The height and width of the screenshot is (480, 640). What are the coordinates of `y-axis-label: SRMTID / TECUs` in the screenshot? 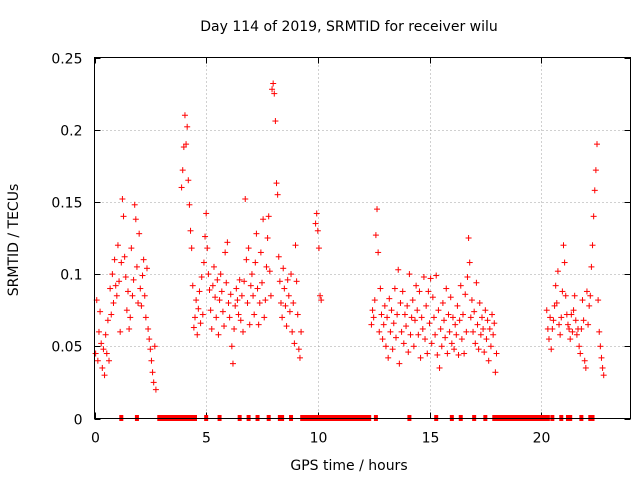 It's located at (14, 240).